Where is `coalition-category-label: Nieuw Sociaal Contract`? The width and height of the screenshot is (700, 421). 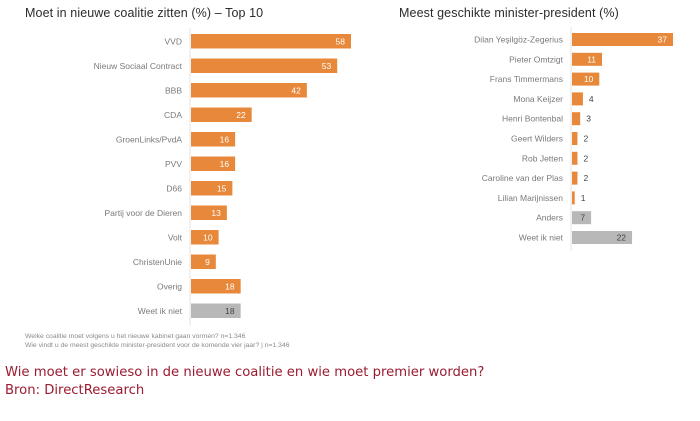 coalition-category-label: Nieuw Sociaal Contract is located at coordinates (138, 66).